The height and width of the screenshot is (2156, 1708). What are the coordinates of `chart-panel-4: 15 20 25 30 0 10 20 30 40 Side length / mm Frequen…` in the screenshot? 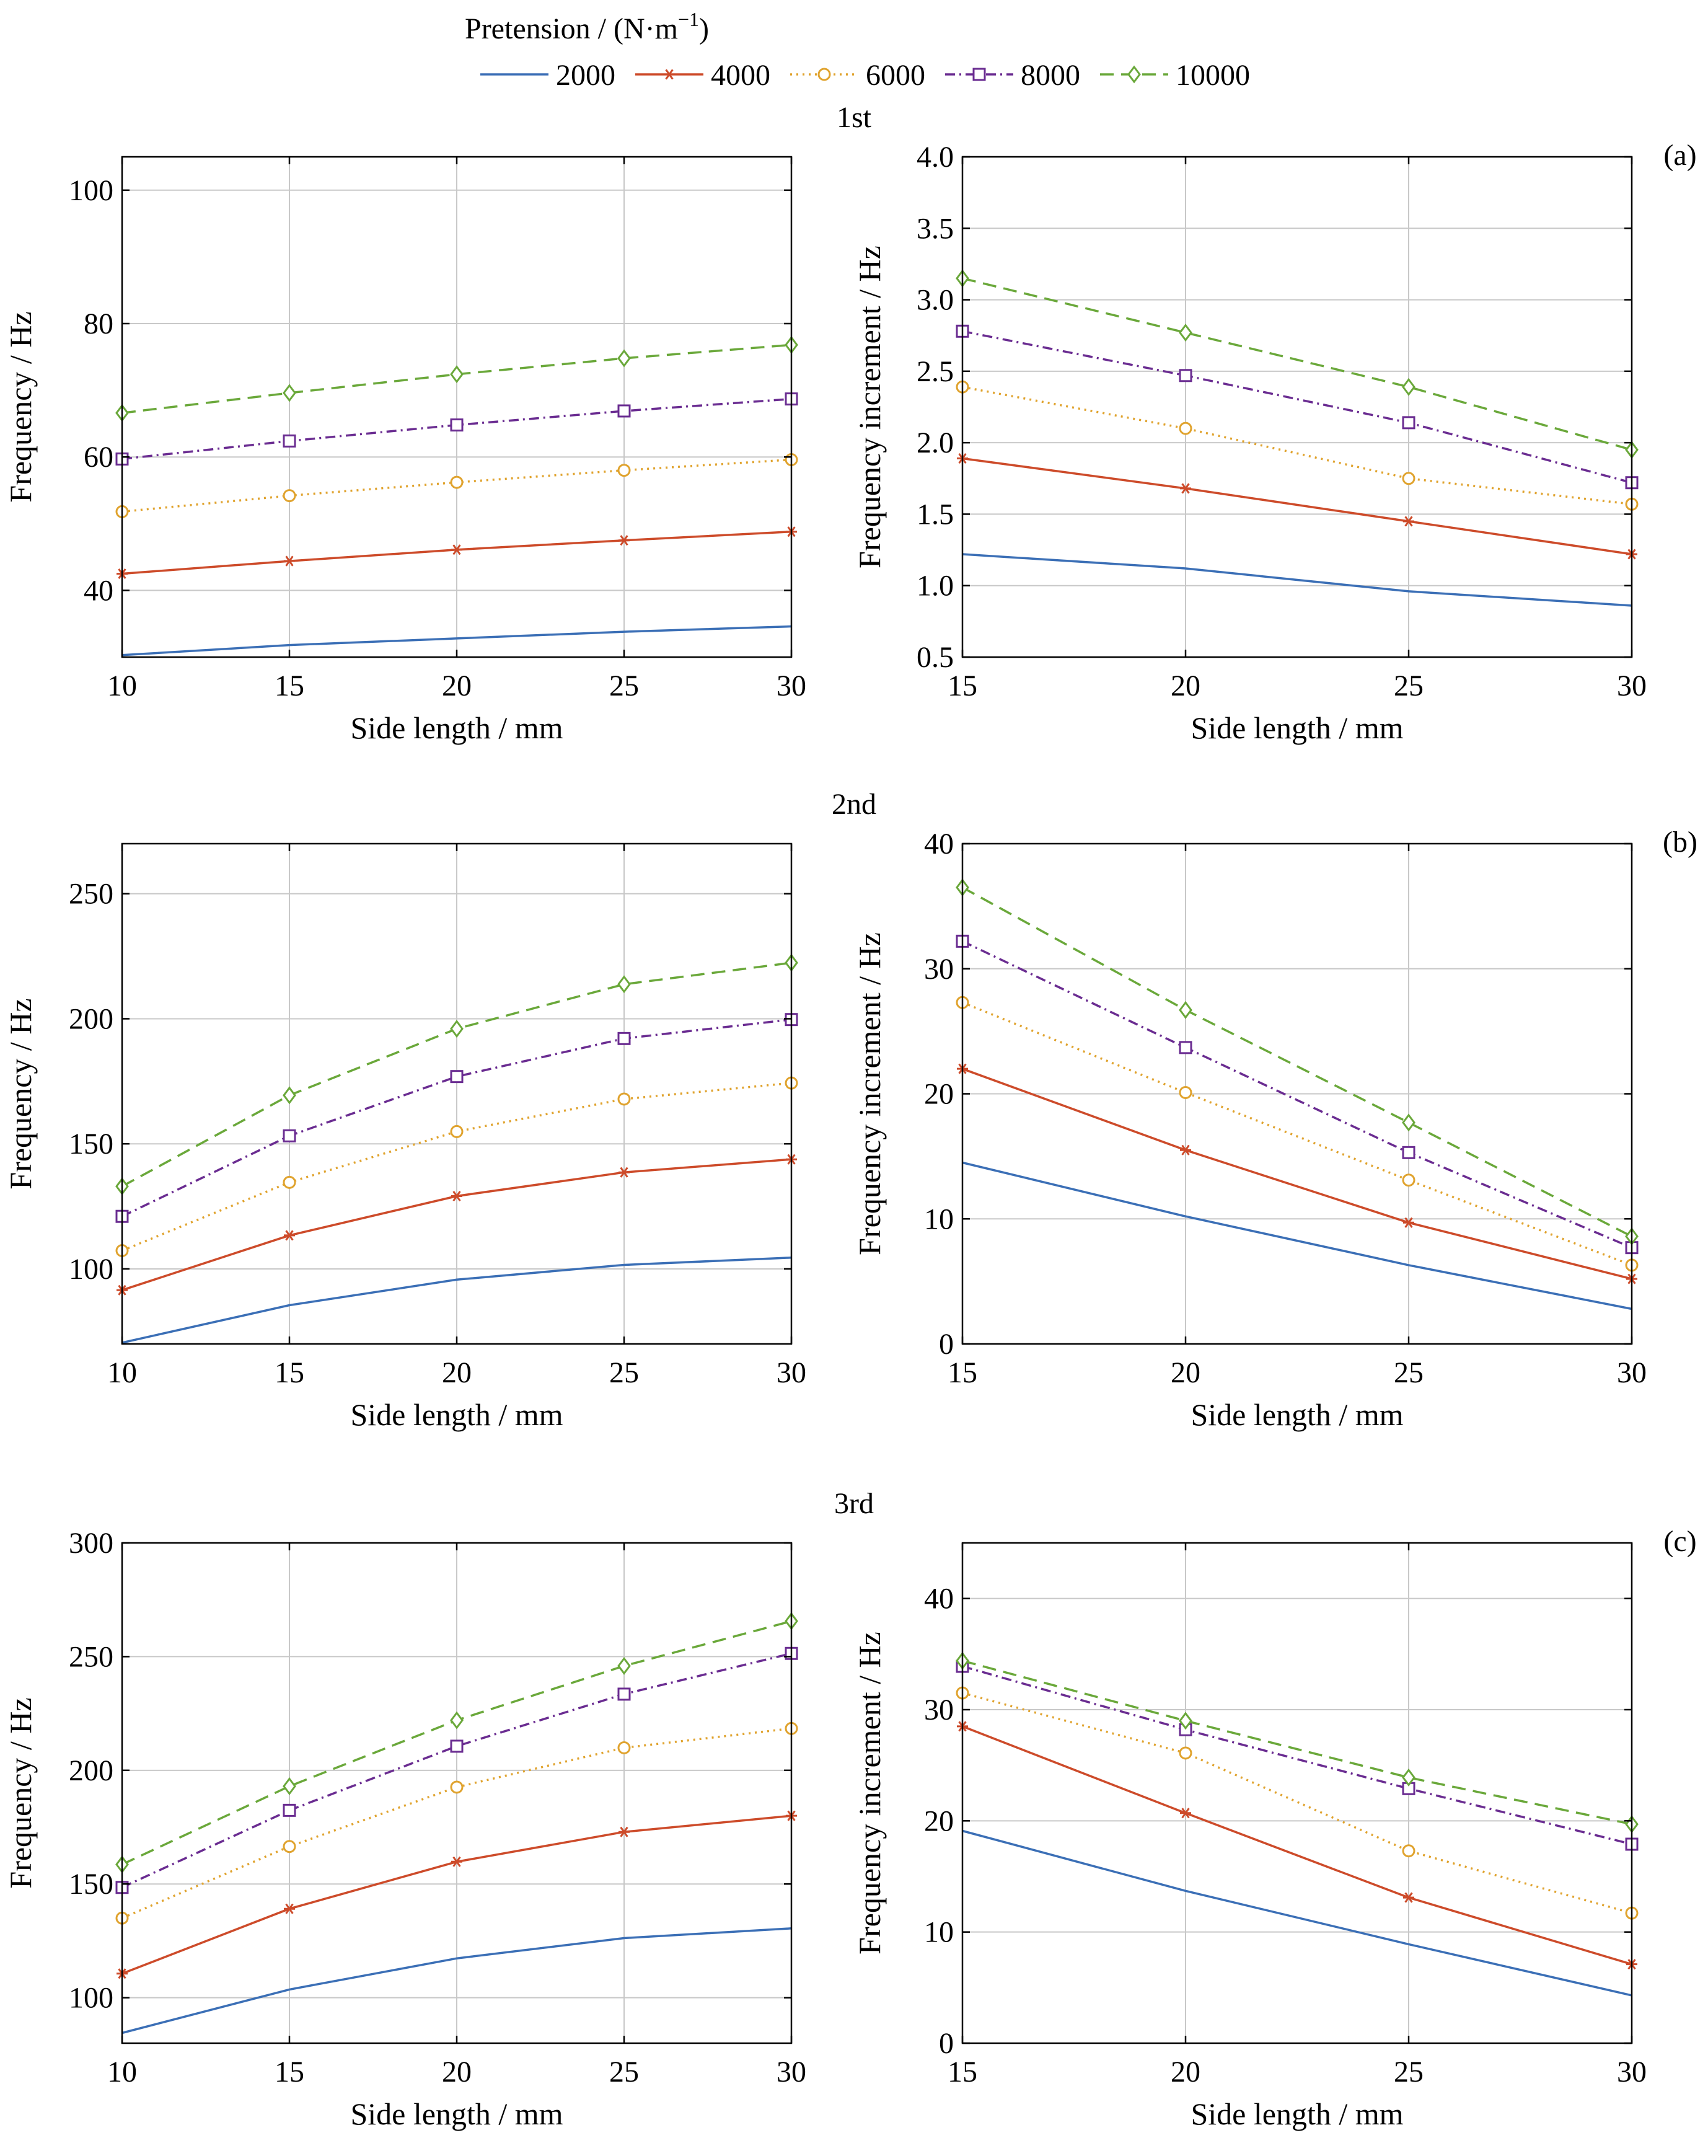 It's located at (1274, 1129).